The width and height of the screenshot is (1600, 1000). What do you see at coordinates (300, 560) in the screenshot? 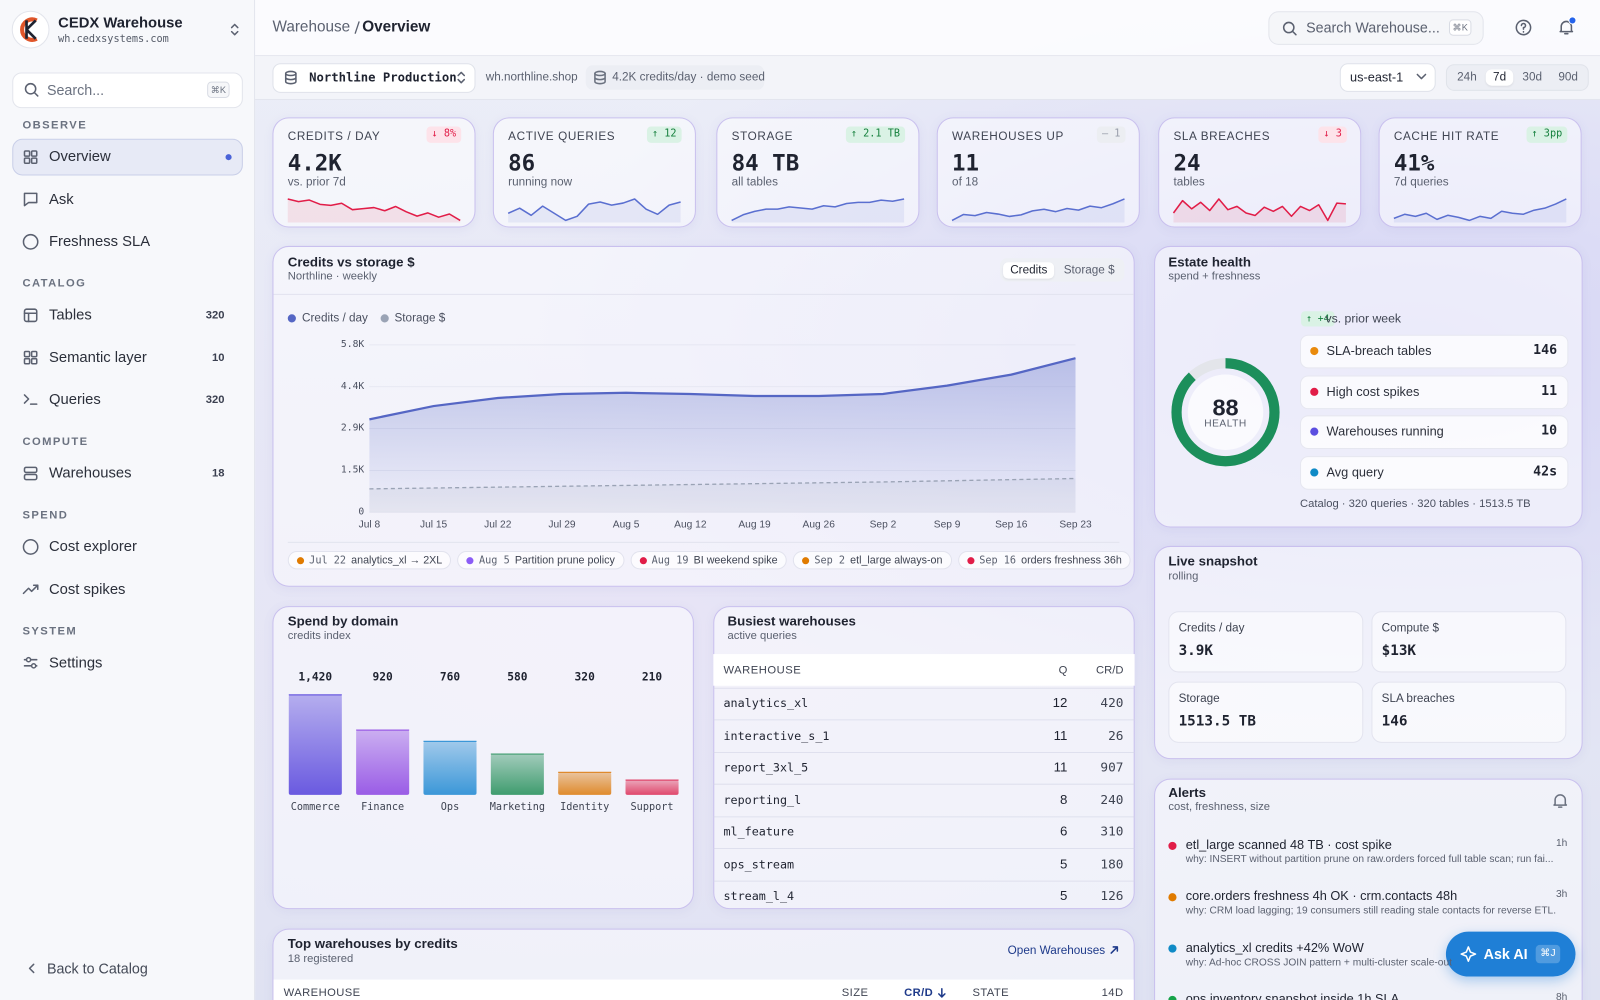
I see `annotation-dot` at bounding box center [300, 560].